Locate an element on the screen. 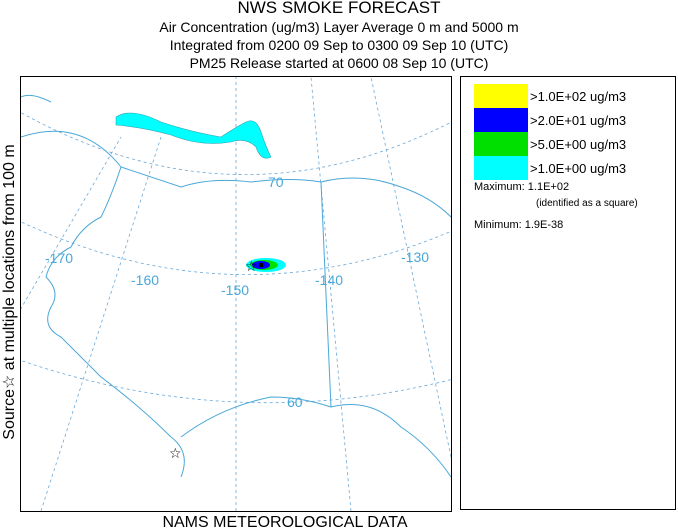 The image size is (678, 532). south-coast is located at coordinates (256, 417).